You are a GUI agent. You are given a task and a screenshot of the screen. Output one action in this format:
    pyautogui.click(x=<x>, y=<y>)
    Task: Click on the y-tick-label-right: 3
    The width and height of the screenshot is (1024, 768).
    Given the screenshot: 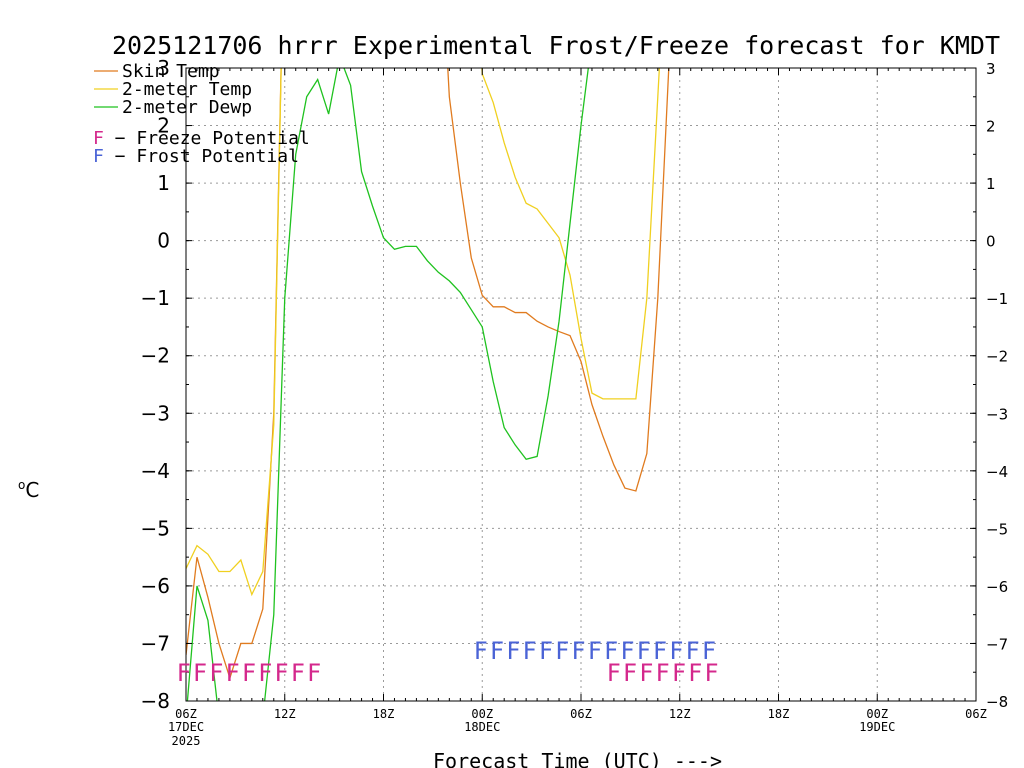 What is the action you would take?
    pyautogui.click(x=991, y=69)
    